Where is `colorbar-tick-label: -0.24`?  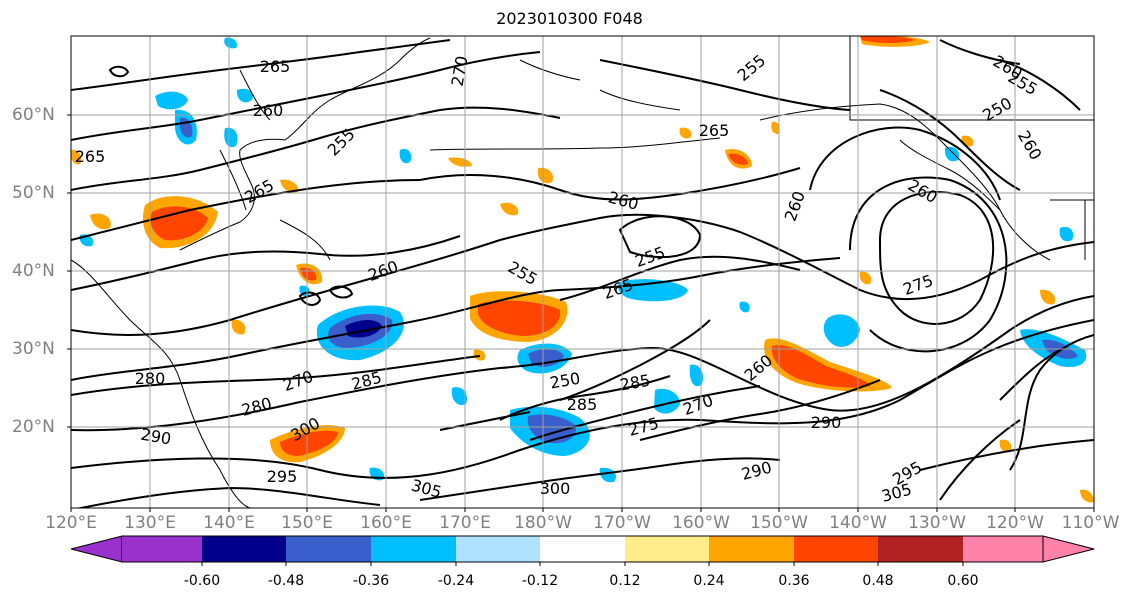 colorbar-tick-label: -0.24 is located at coordinates (456, 581).